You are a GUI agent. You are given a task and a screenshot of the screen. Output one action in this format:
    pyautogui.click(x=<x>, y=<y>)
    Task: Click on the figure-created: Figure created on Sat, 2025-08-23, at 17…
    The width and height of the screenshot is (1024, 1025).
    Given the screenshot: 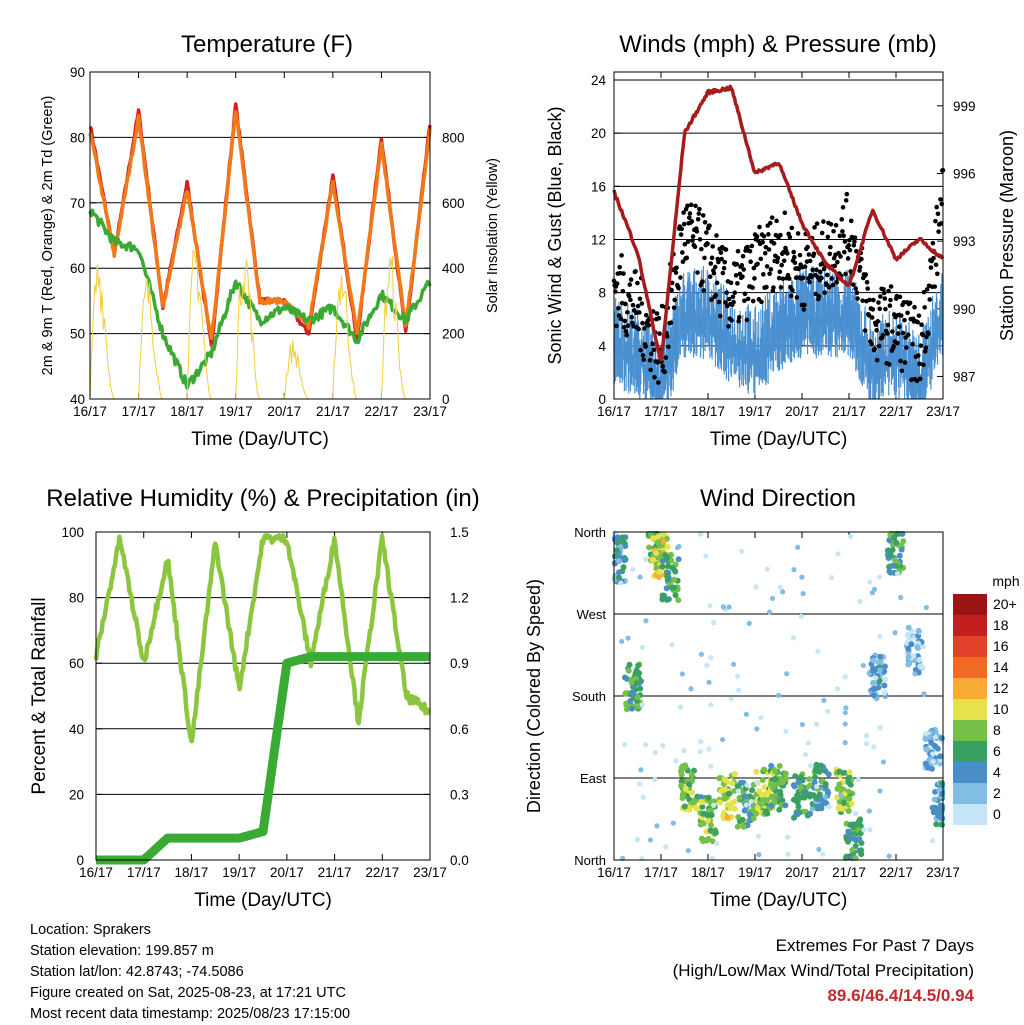 What is the action you would take?
    pyautogui.click(x=188, y=993)
    